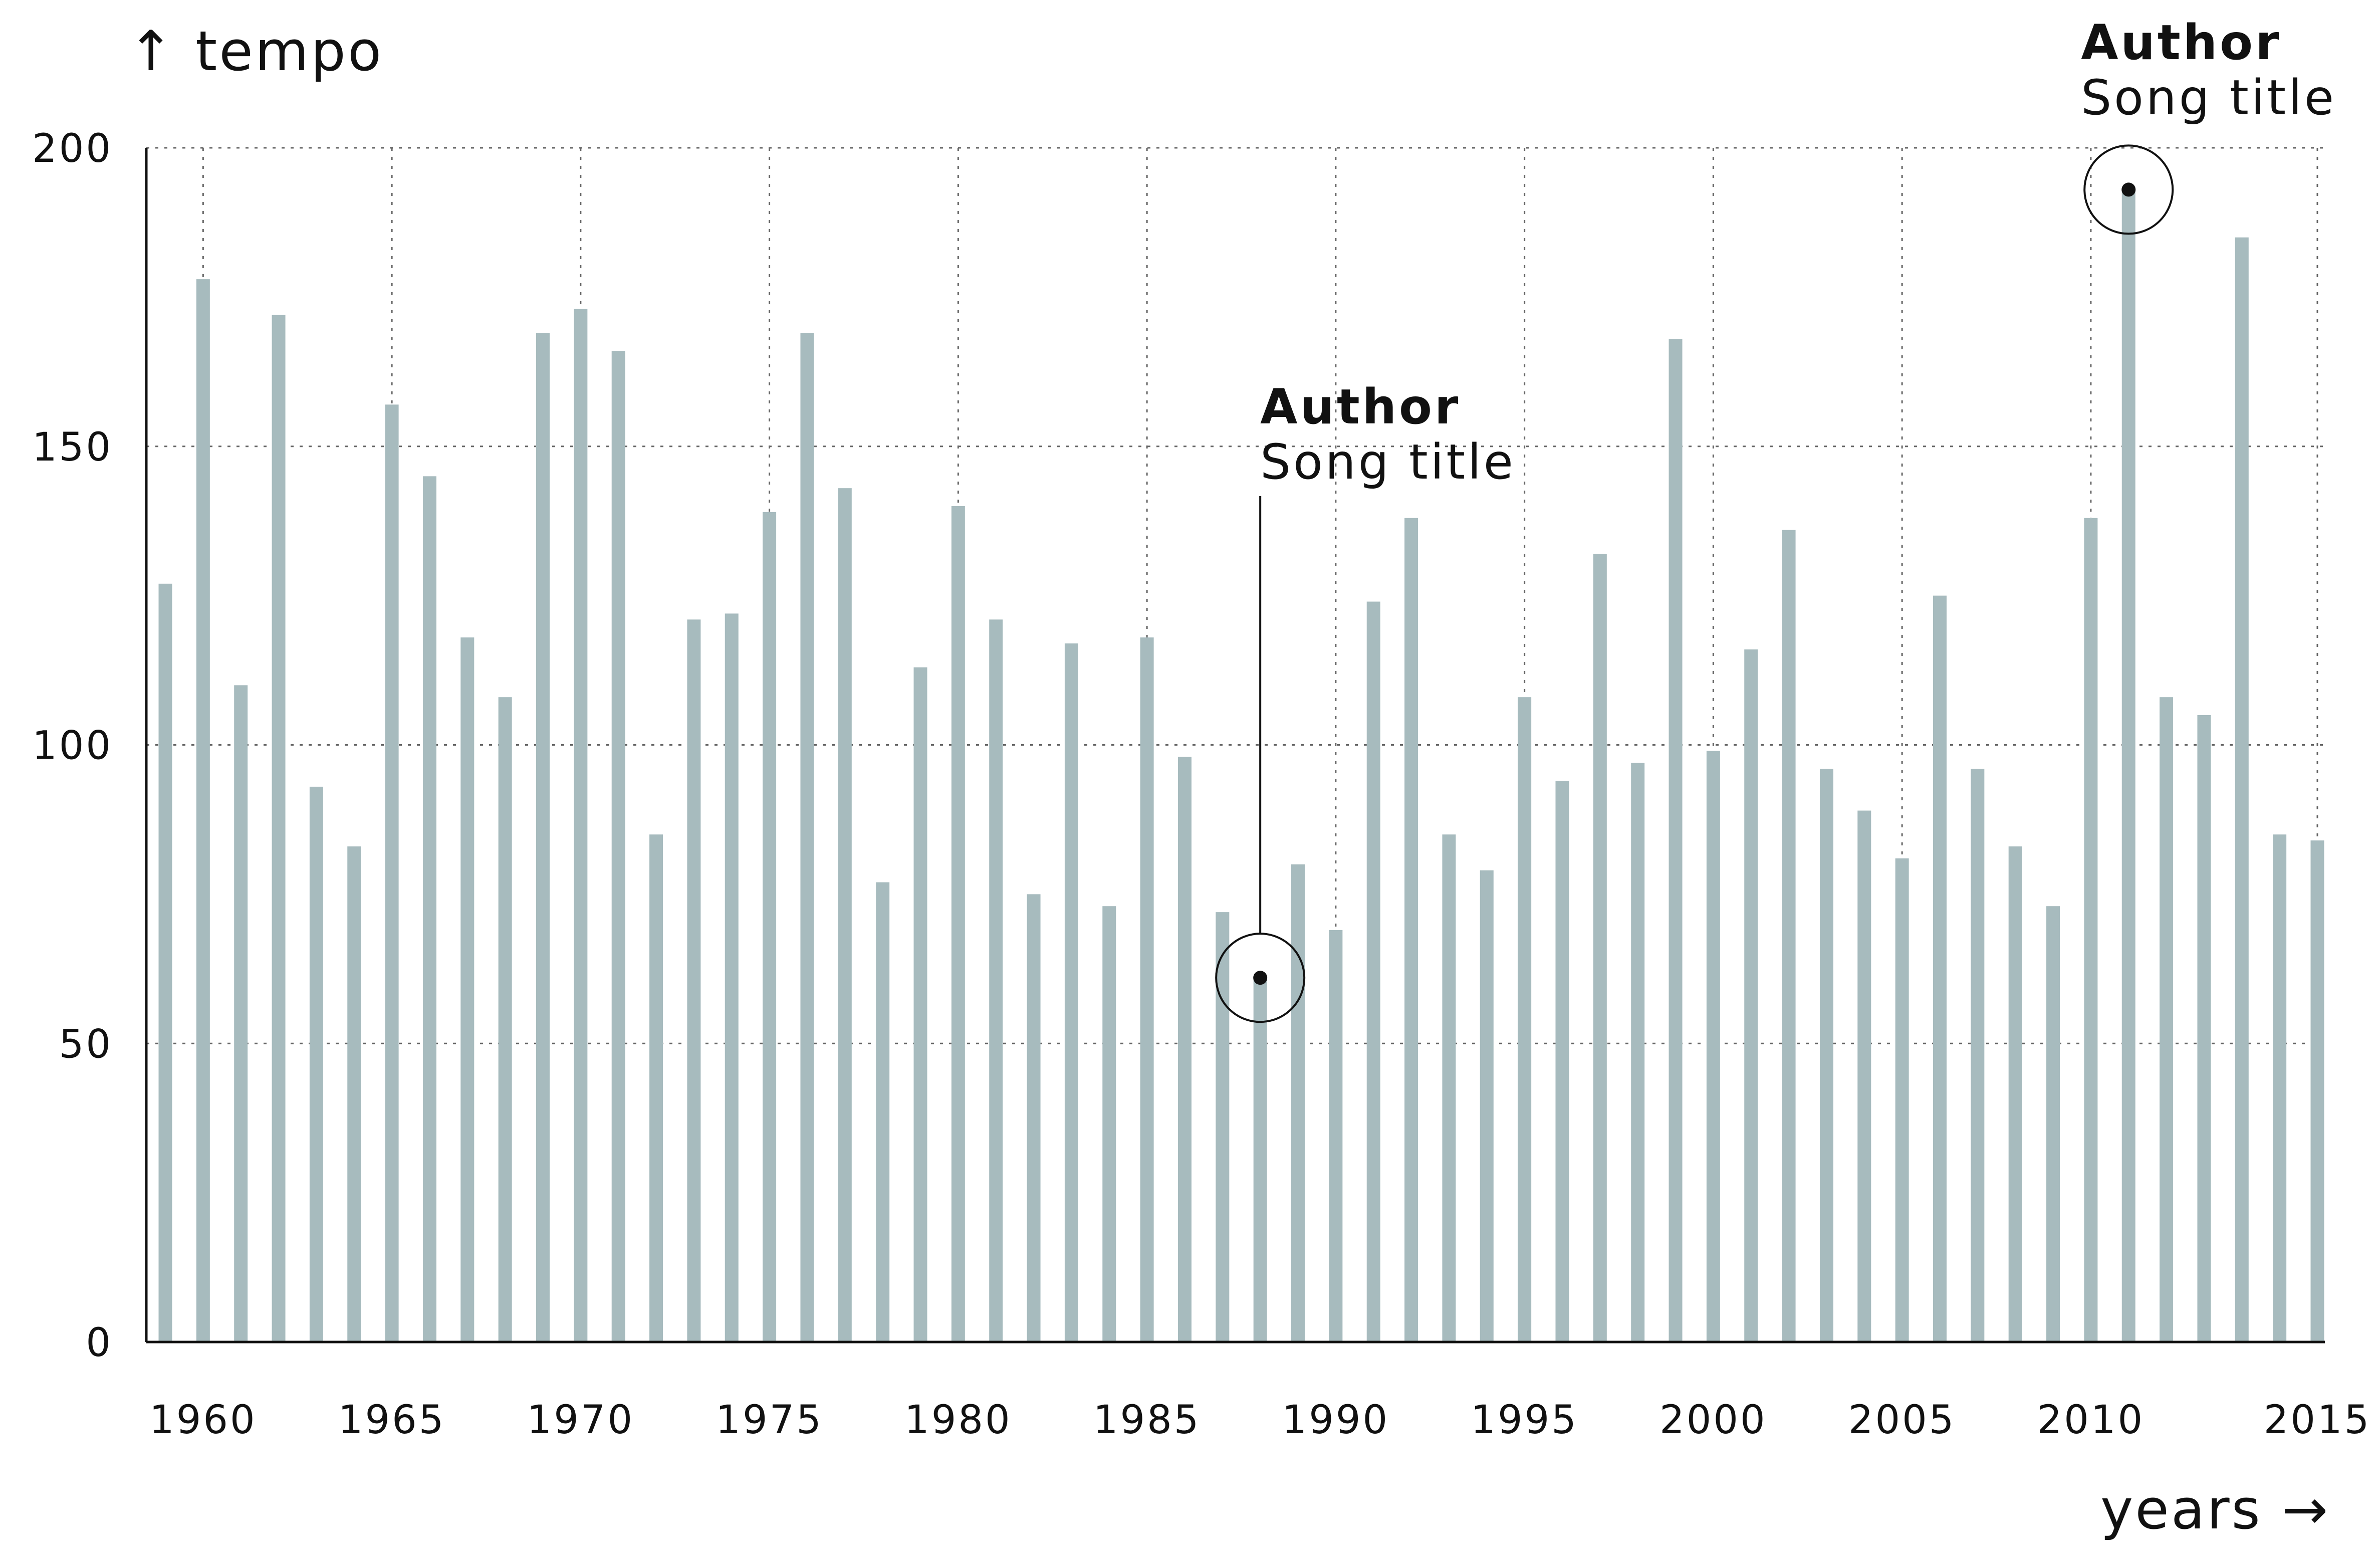  Describe the element at coordinates (1676, 840) in the screenshot. I see `bar-1999` at that location.